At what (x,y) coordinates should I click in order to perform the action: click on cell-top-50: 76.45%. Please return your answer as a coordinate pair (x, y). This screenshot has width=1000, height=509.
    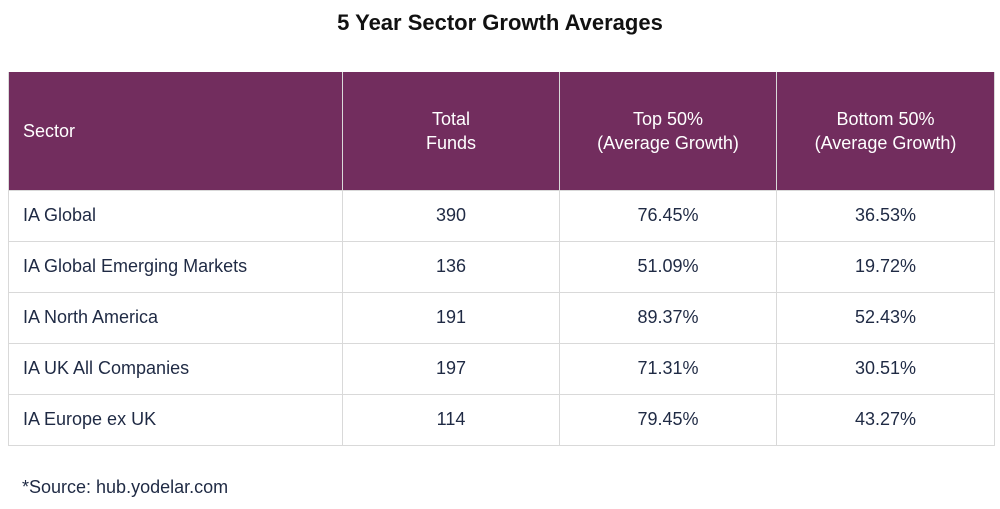
    Looking at the image, I should click on (668, 215).